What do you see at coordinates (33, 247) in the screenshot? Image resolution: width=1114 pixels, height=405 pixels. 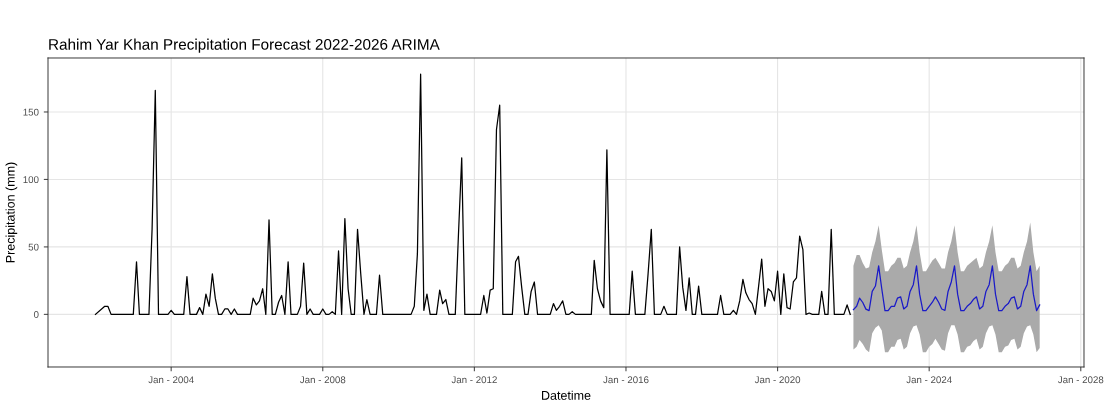 I see `y-tick-label: 50` at bounding box center [33, 247].